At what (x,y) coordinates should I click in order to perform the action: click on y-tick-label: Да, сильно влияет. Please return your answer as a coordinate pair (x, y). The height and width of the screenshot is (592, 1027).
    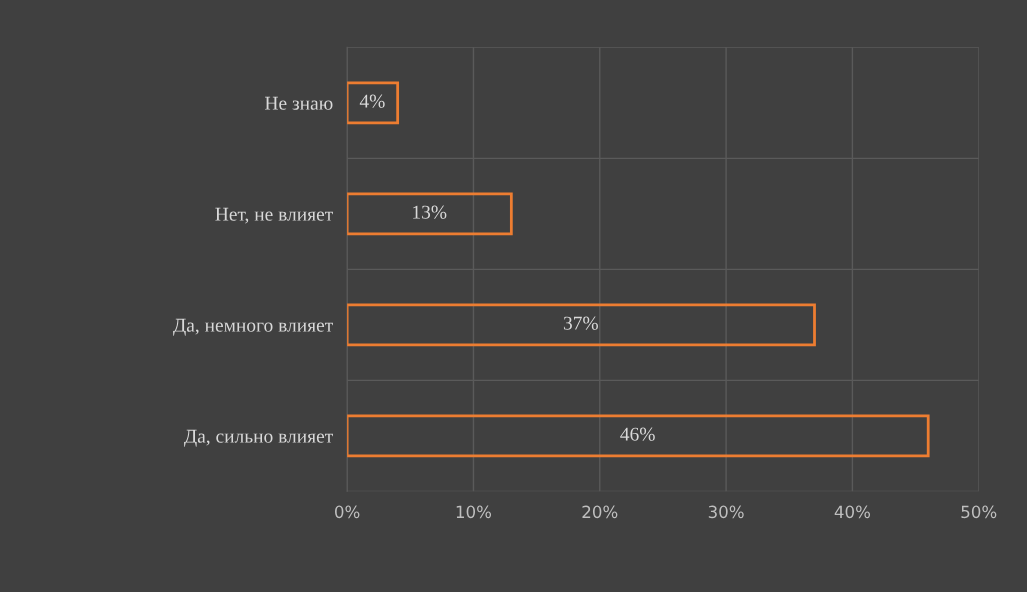
    Looking at the image, I should click on (258, 438).